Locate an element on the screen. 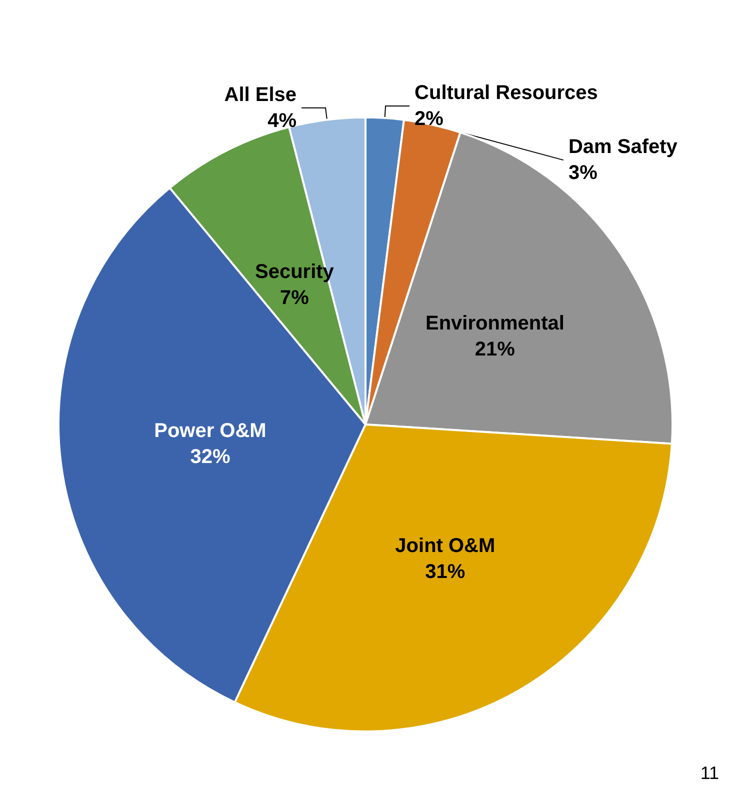 This screenshot has width=731, height=786. slice-label: Power O&M is located at coordinates (210, 431).